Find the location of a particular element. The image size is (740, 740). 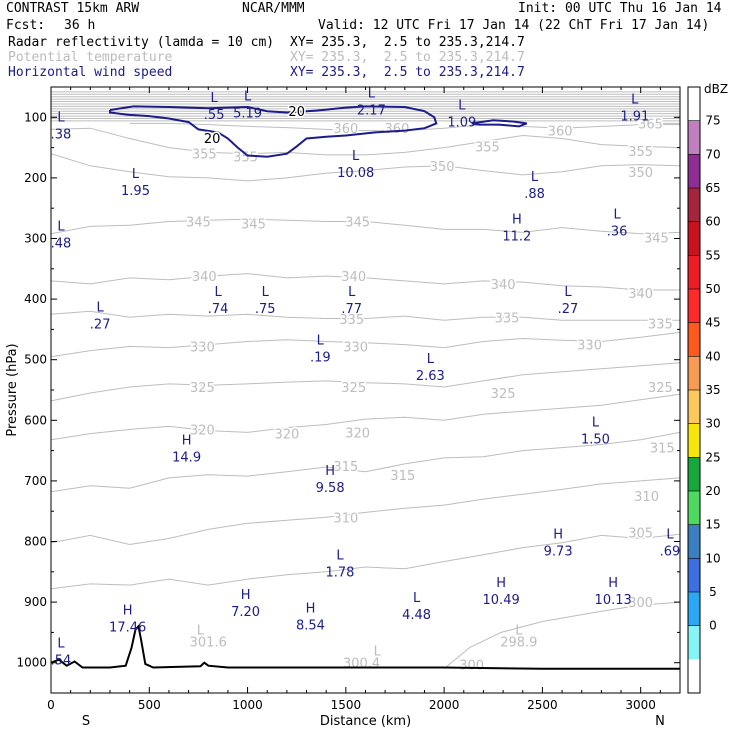

y-tick-label: 300 is located at coordinates (35, 239).